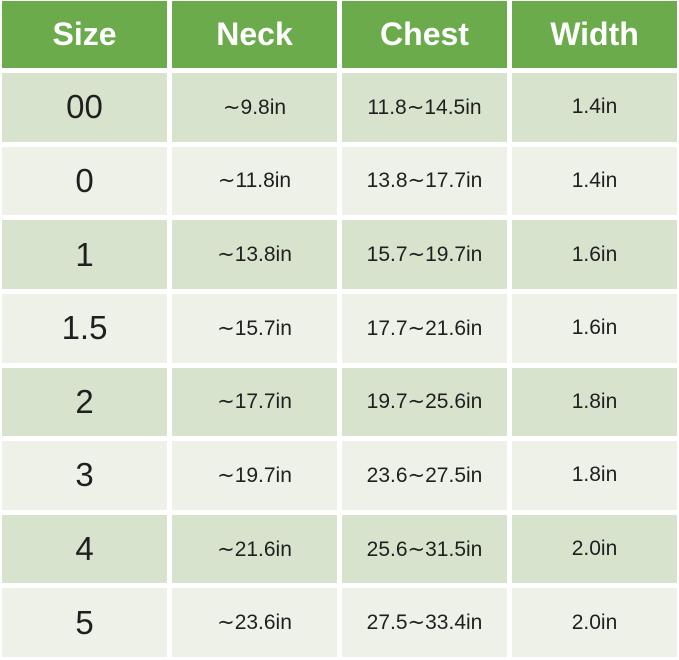 This screenshot has width=679, height=660. What do you see at coordinates (424, 34) in the screenshot?
I see `header-cell-chest: Chest` at bounding box center [424, 34].